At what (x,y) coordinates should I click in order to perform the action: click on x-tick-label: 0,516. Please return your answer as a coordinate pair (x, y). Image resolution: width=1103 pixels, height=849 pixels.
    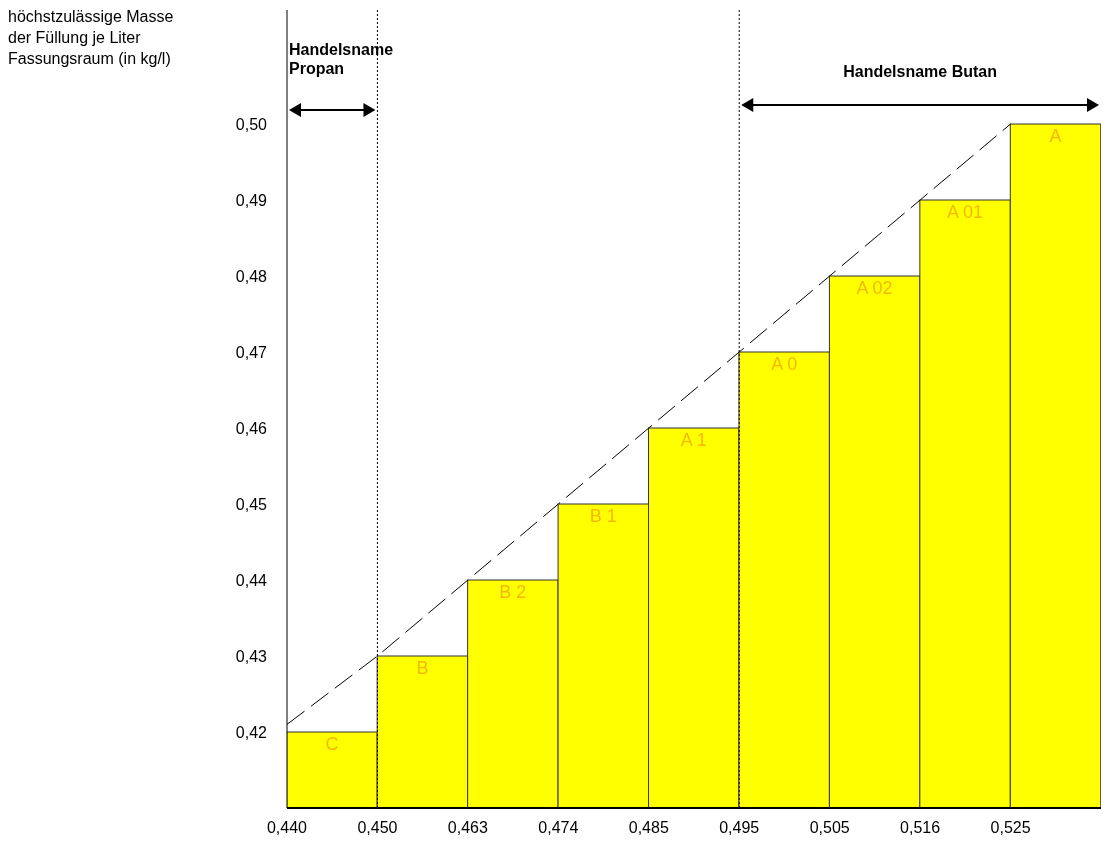
    Looking at the image, I should click on (920, 828).